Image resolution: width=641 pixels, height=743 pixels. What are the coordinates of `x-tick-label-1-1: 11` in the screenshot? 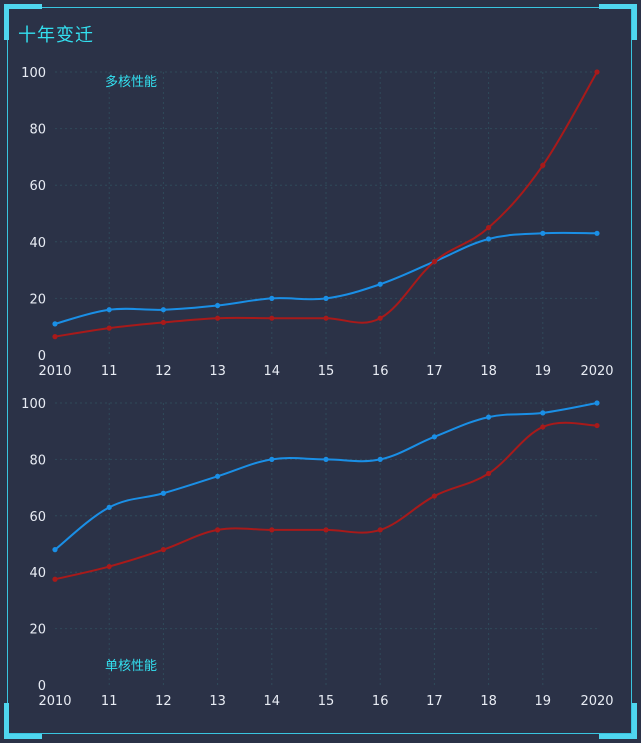 It's located at (109, 701).